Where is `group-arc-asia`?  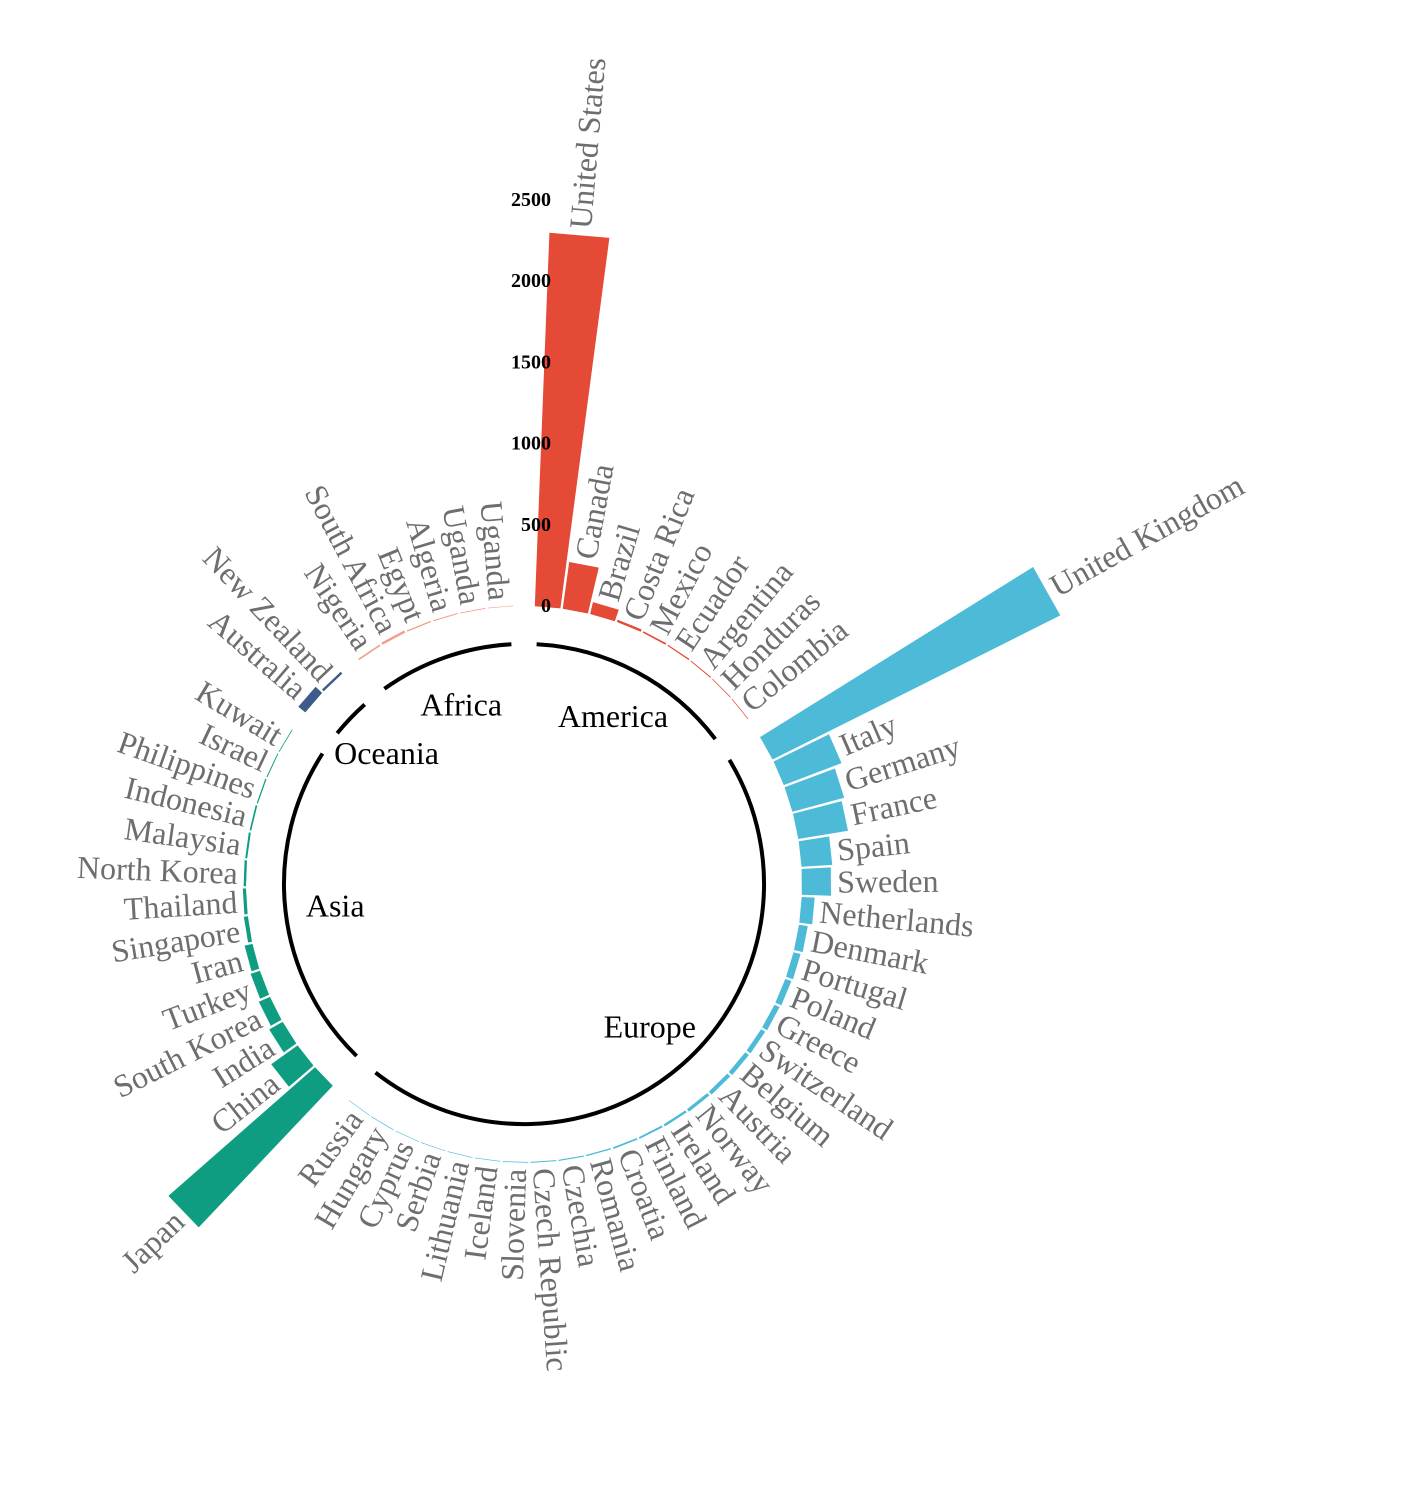
group-arc-asia is located at coordinates (319, 905).